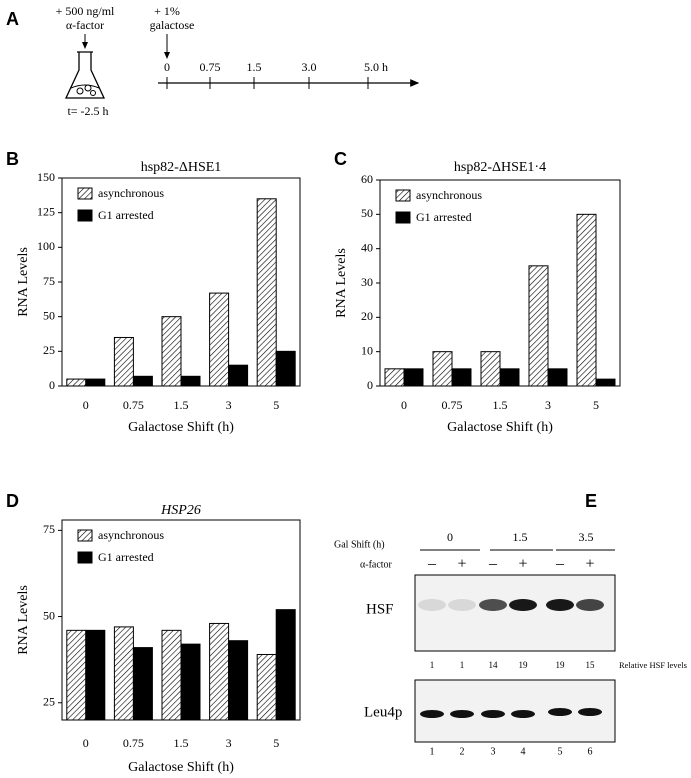 The height and width of the screenshot is (778, 691). I want to click on y-tick-label: 125, so click(46, 211).